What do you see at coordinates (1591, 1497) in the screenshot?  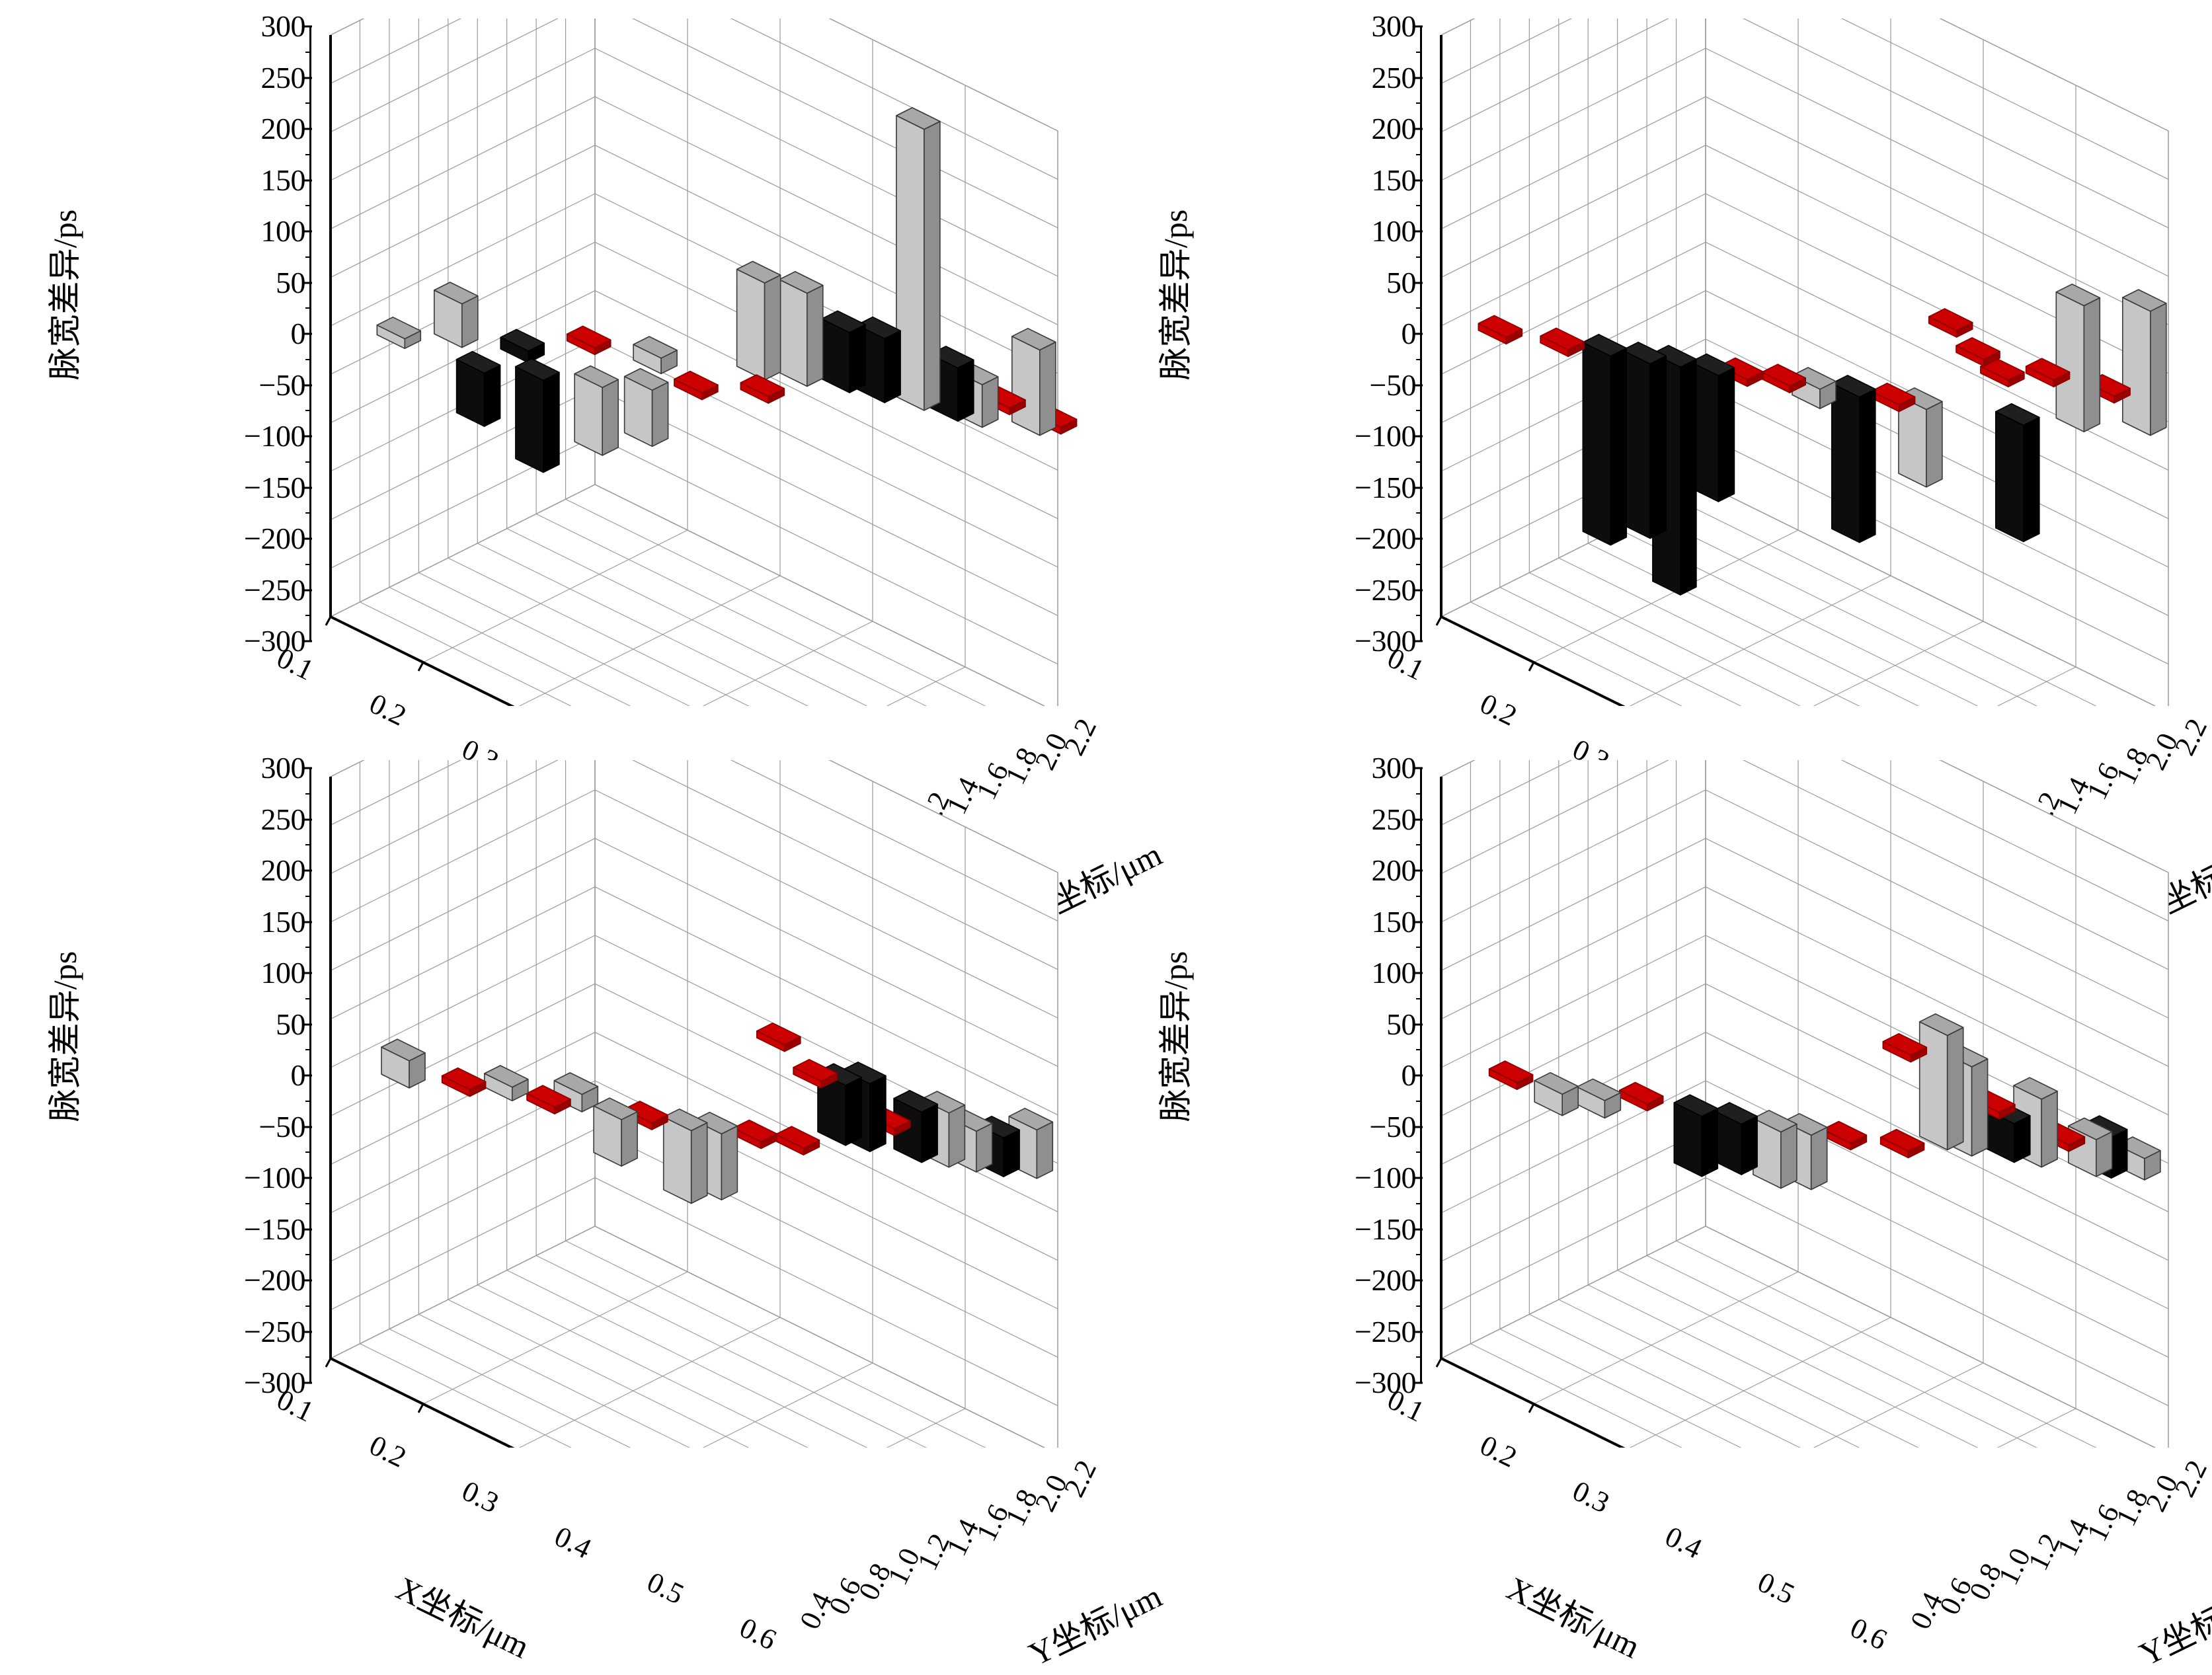 I see `x-tick-label: 0.3` at bounding box center [1591, 1497].